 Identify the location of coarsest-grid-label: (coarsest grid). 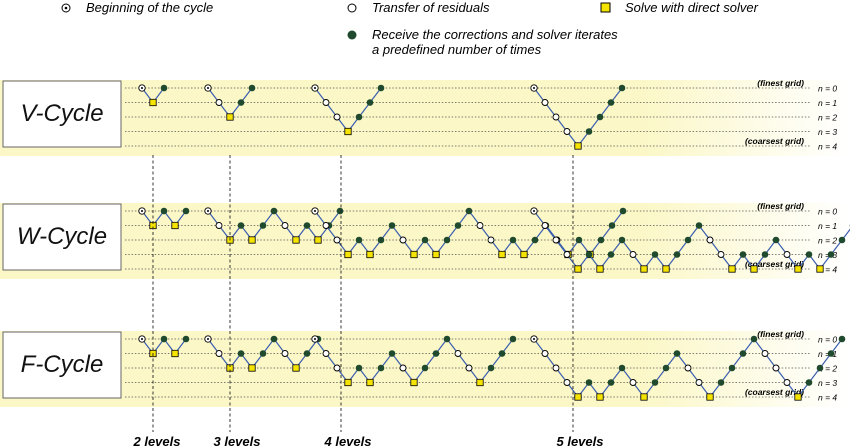
(774, 141).